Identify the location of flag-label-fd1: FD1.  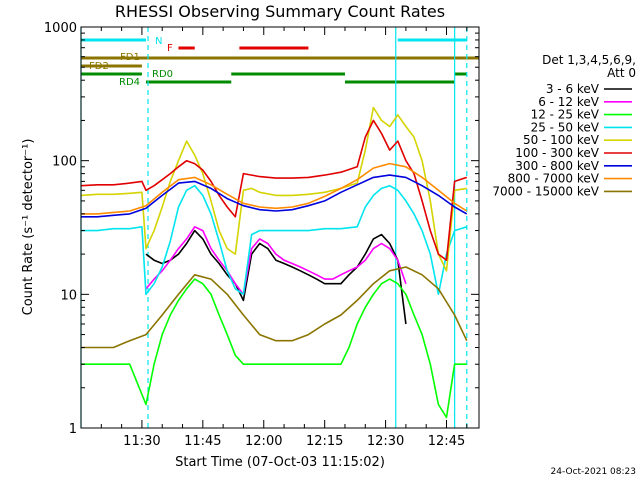
(130, 57).